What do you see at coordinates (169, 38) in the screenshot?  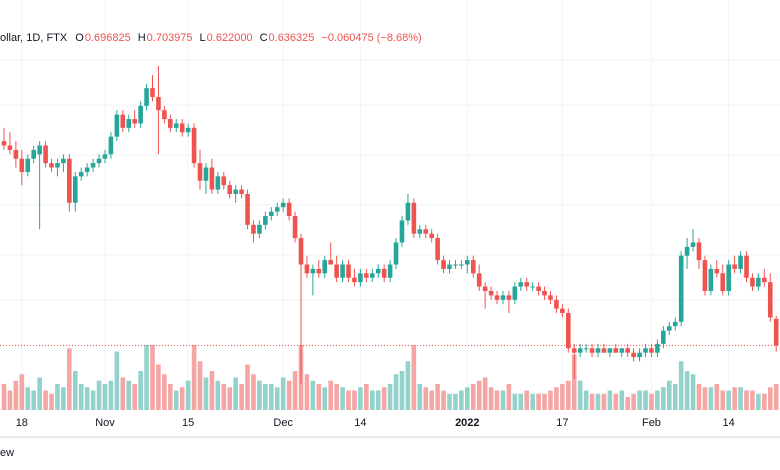 I see `legend-value: 0.703975` at bounding box center [169, 38].